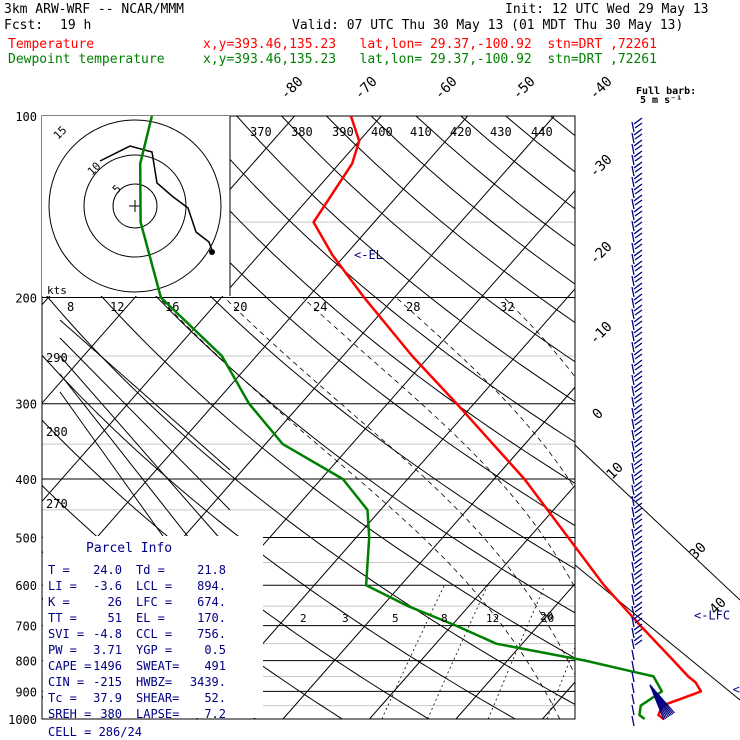 This screenshot has width=740, height=740. I want to click on parcel-info-value: -3.6, so click(107, 586).